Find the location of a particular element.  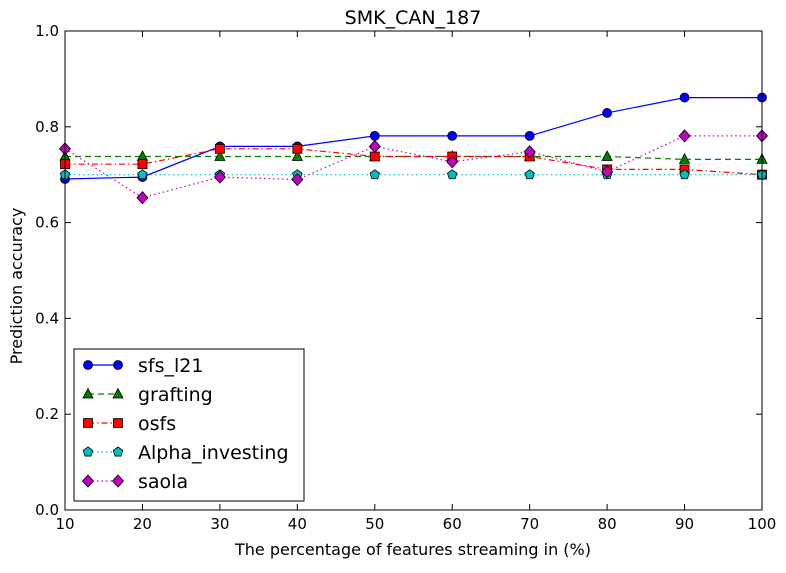

x-tick-label: 100 is located at coordinates (762, 524).